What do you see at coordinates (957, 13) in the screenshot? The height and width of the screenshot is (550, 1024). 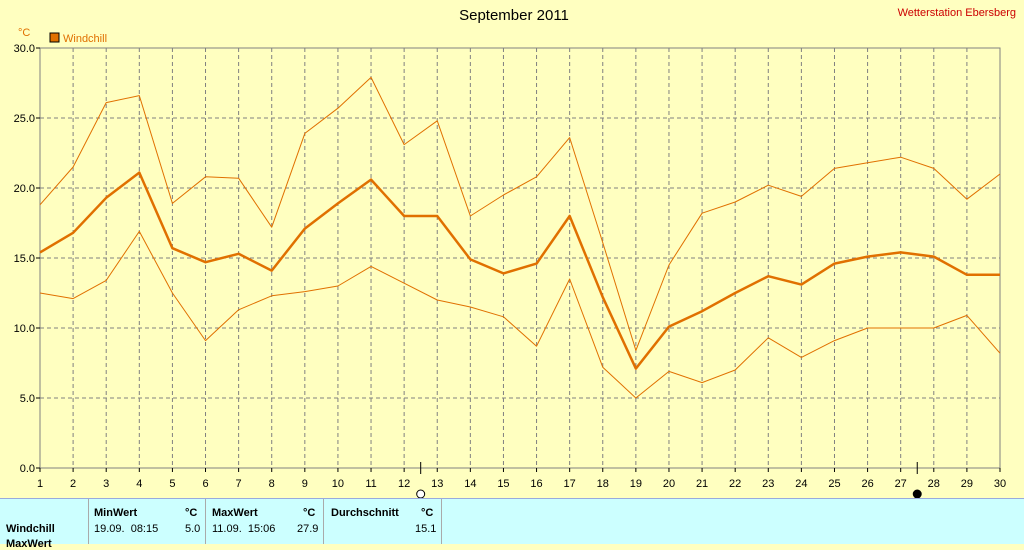 I see `station-name: Wetterstation Ebersberg` at bounding box center [957, 13].